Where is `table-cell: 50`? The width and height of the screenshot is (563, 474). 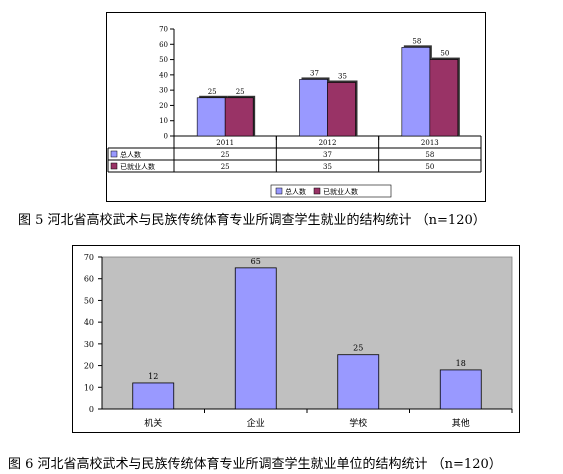
table-cell: 50 is located at coordinates (429, 167).